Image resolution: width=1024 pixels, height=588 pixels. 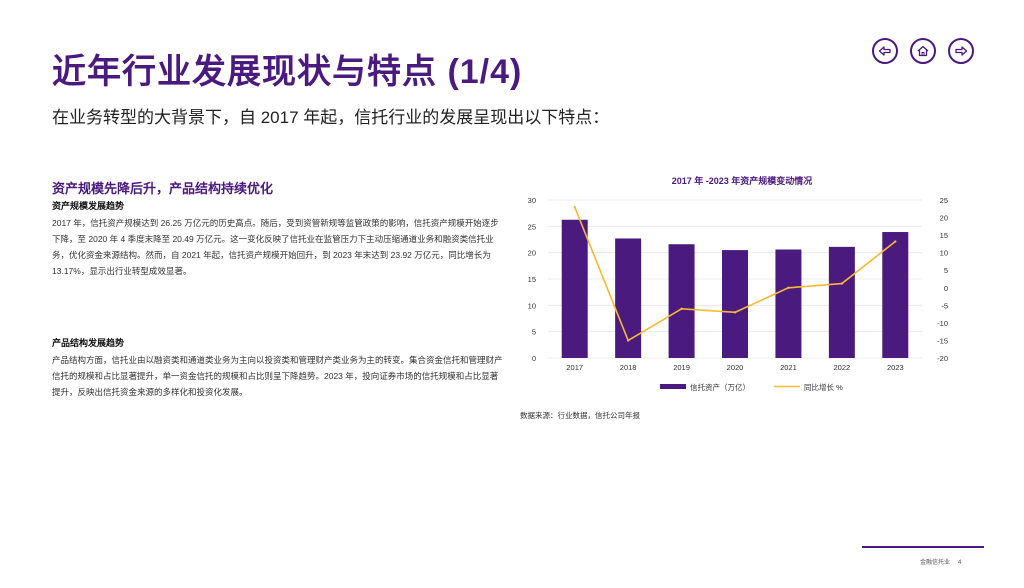 I want to click on x-tick-label: 2021, so click(x=788, y=367).